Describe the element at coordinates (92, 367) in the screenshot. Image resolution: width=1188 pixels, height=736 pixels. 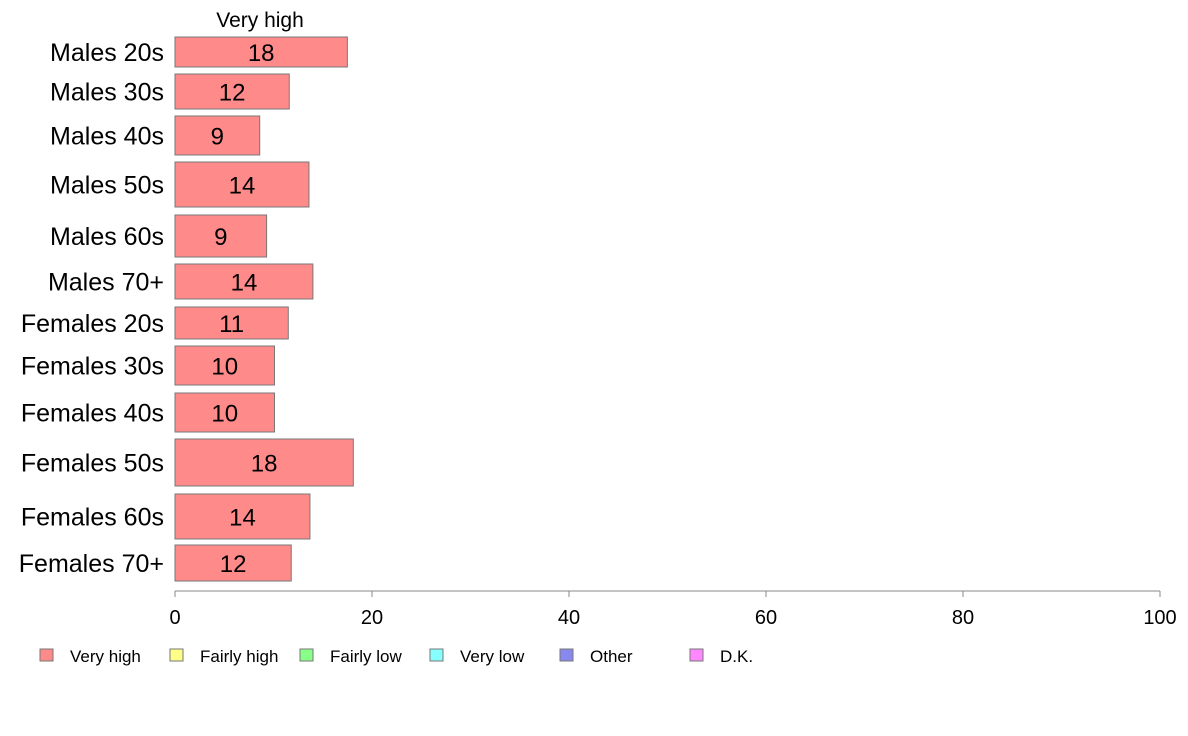
I see `category-label: Females 30s` at that location.